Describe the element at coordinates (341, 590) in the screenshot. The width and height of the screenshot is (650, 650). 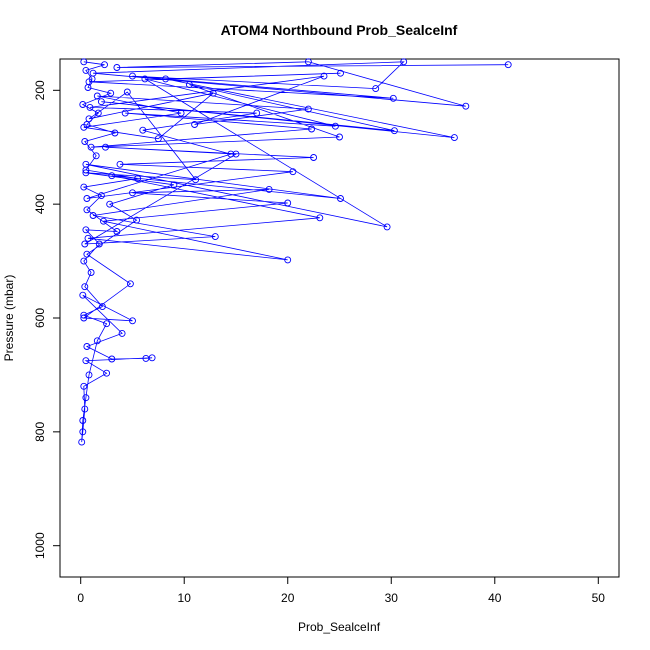
I see `x-axis: 0 10 20 30 40 50` at that location.